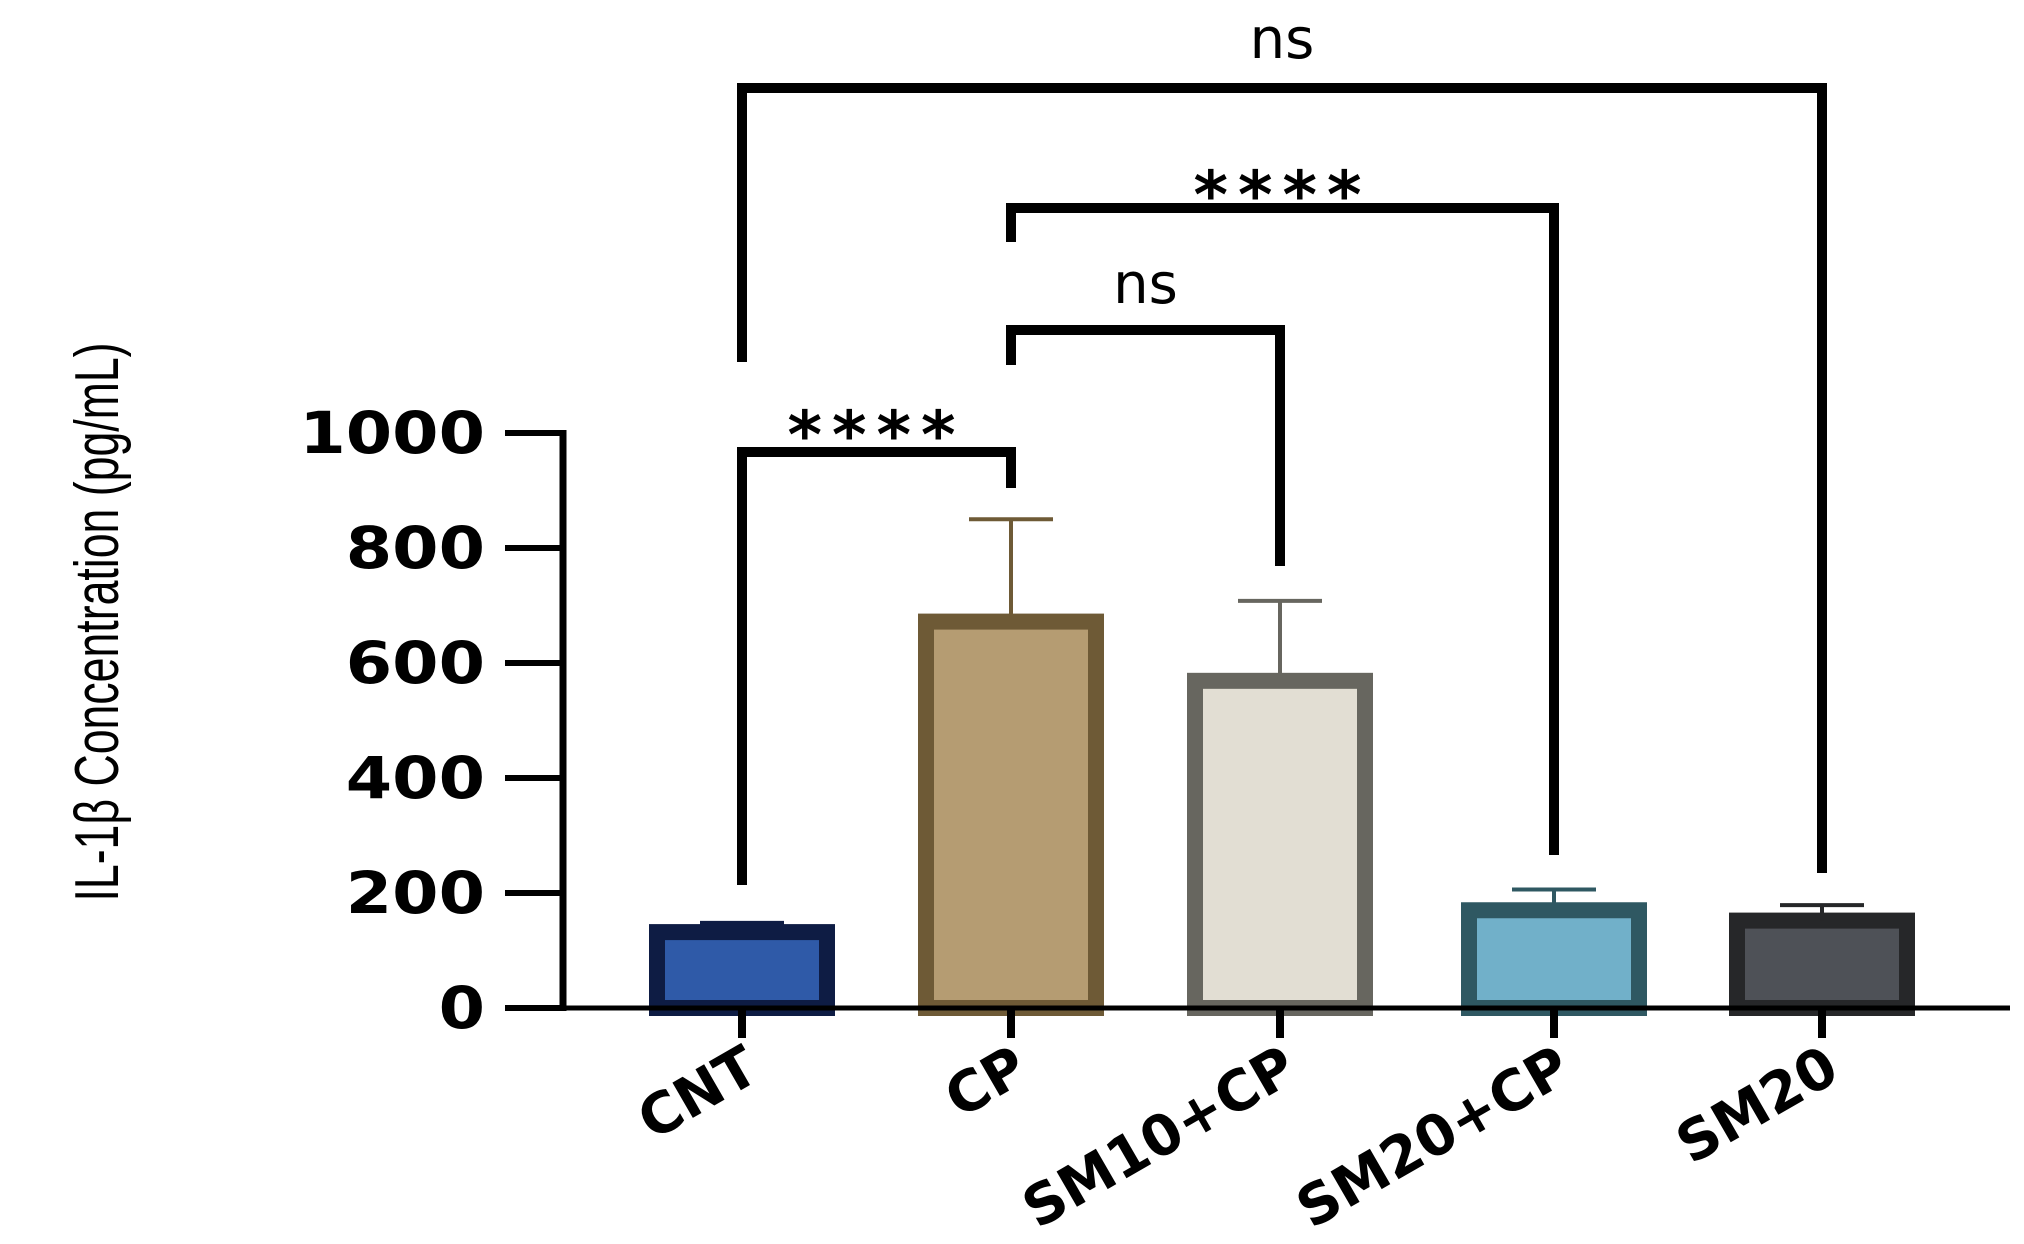 The height and width of the screenshot is (1244, 2024). Describe the element at coordinates (1159, 1138) in the screenshot. I see `x-tick-label-sm10-cp: SM10+CP` at that location.